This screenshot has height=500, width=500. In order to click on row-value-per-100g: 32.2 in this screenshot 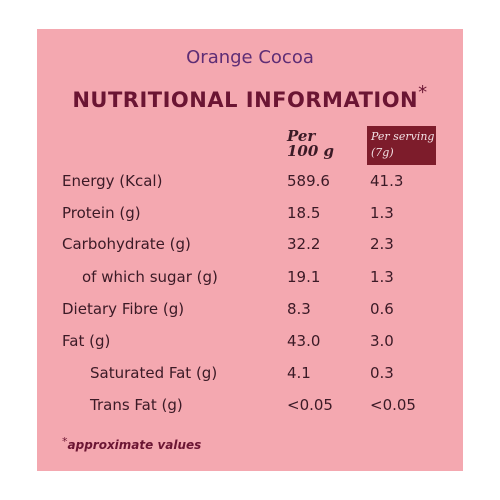, I will do `click(304, 244)`.